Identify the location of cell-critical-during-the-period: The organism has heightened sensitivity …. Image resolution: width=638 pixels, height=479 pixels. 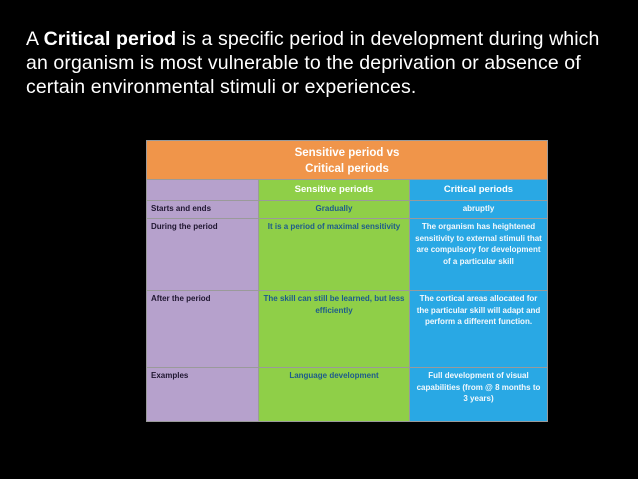
(478, 255).